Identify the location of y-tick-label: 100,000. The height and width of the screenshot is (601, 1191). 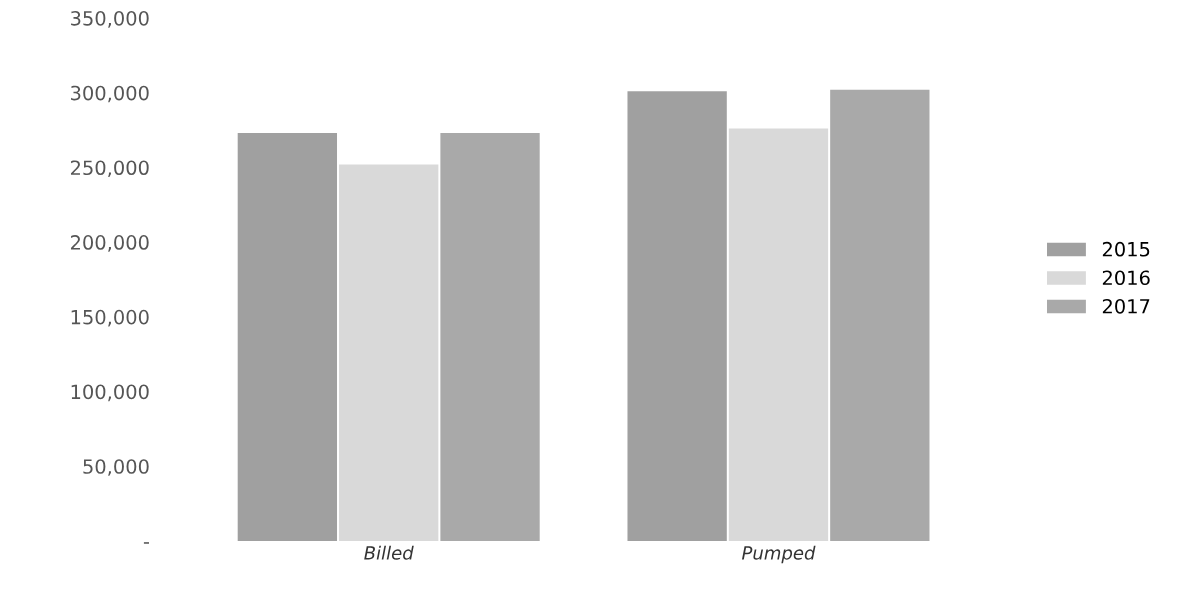
(110, 393).